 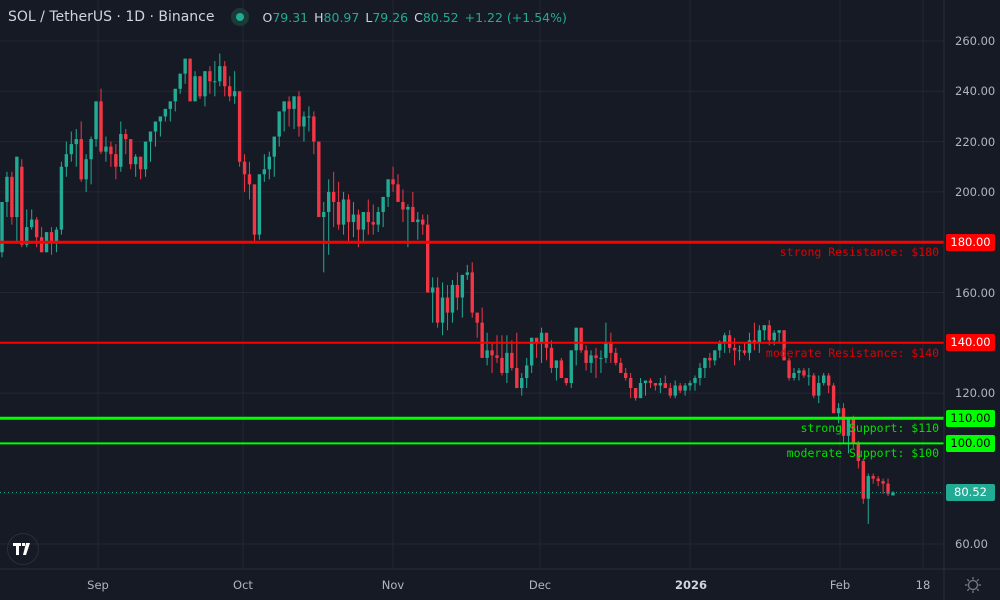 What do you see at coordinates (970, 443) in the screenshot?
I see `moderate-support-badge: 100.00` at bounding box center [970, 443].